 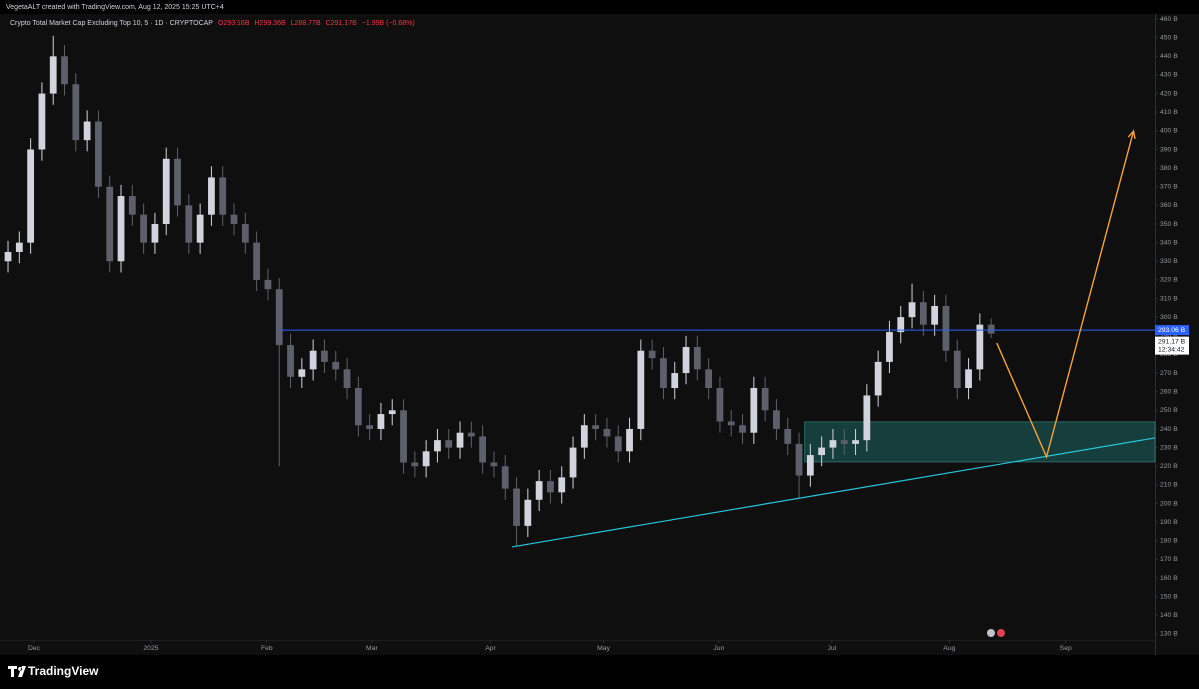 I want to click on x-tick-label: 2025, so click(x=150, y=648).